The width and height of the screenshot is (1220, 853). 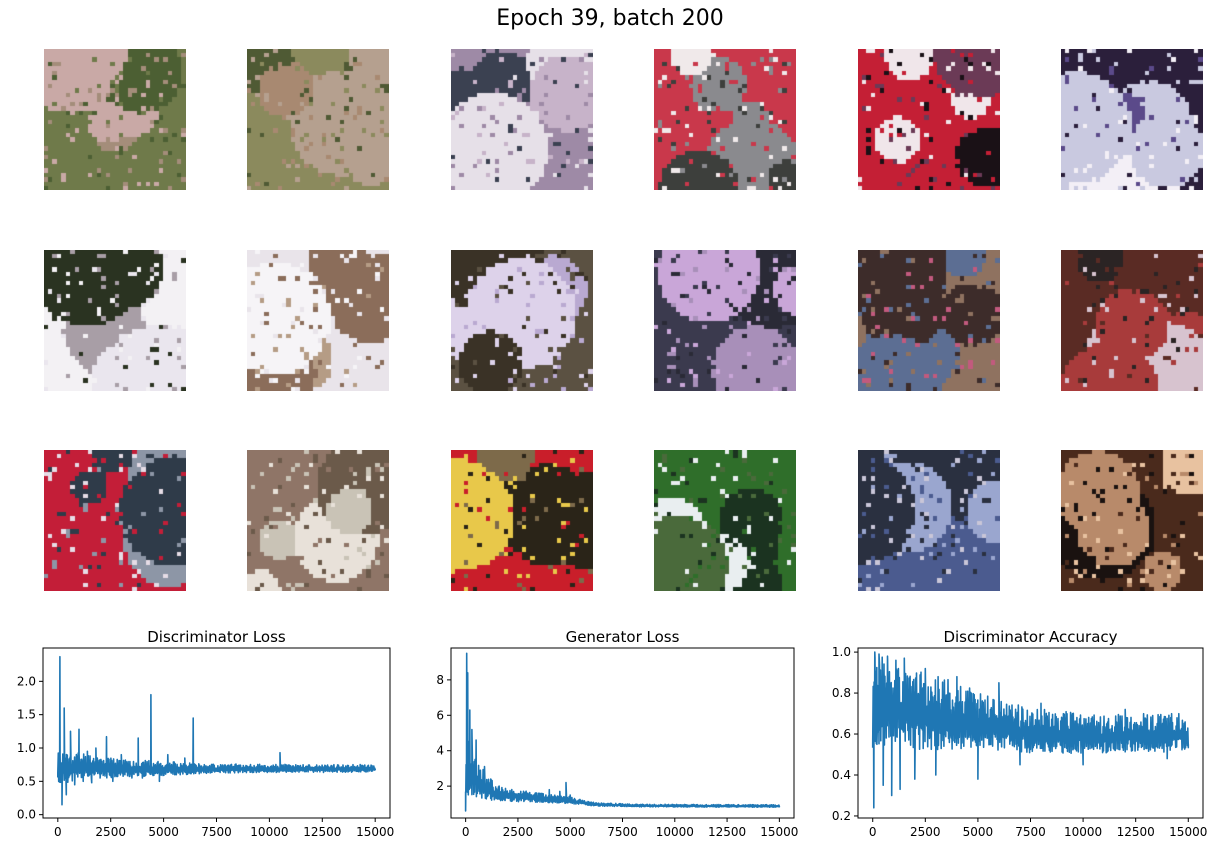 I want to click on sample-image-r2c2, so click(x=318, y=320).